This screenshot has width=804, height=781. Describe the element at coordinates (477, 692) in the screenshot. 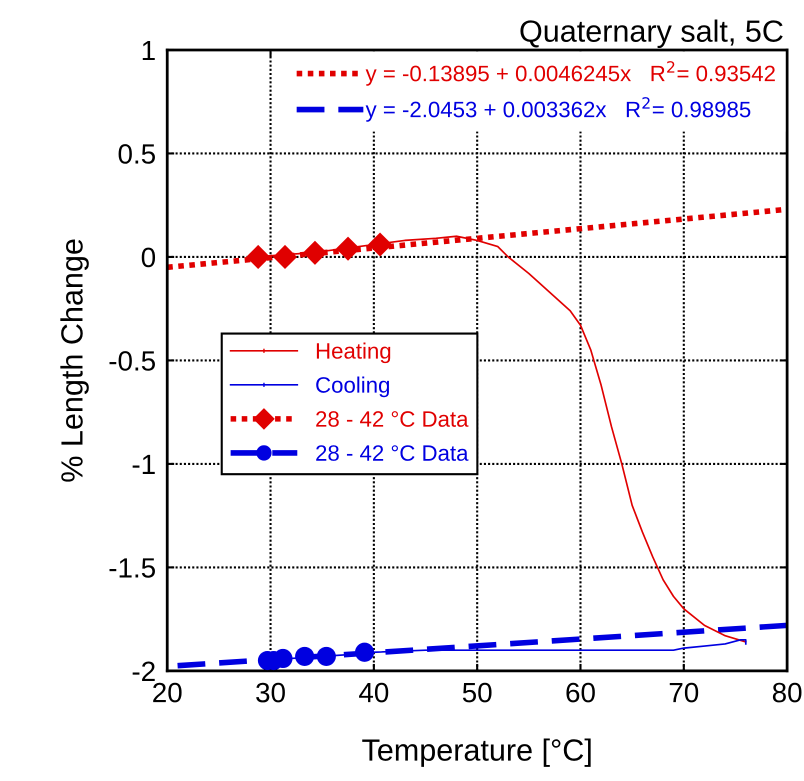

I see `x-tick-label: 50` at that location.